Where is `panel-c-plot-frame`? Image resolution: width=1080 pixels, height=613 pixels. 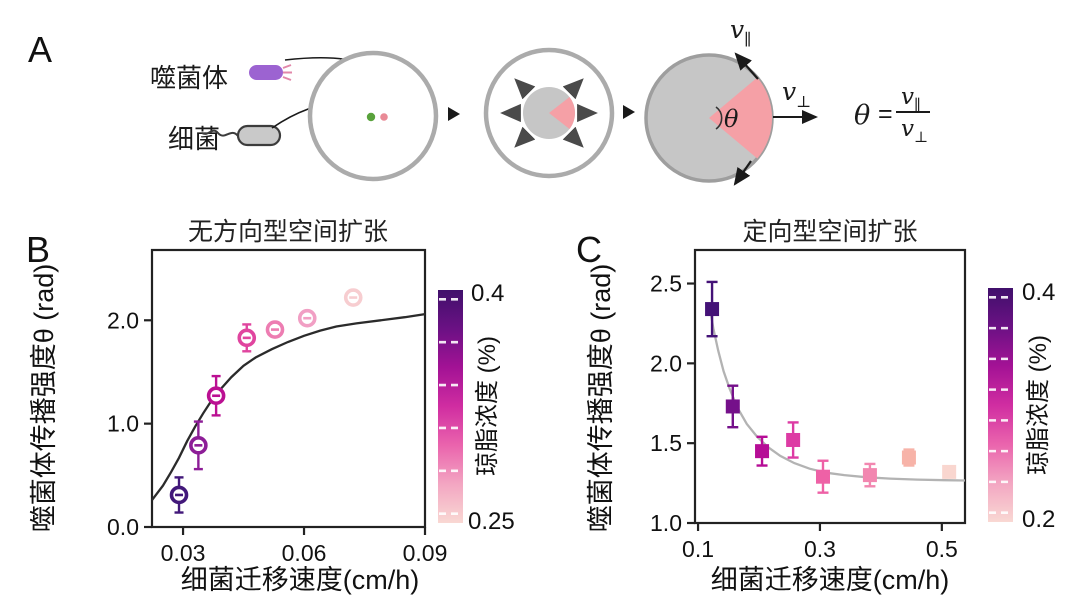
panel-c-plot-frame is located at coordinates (830, 386).